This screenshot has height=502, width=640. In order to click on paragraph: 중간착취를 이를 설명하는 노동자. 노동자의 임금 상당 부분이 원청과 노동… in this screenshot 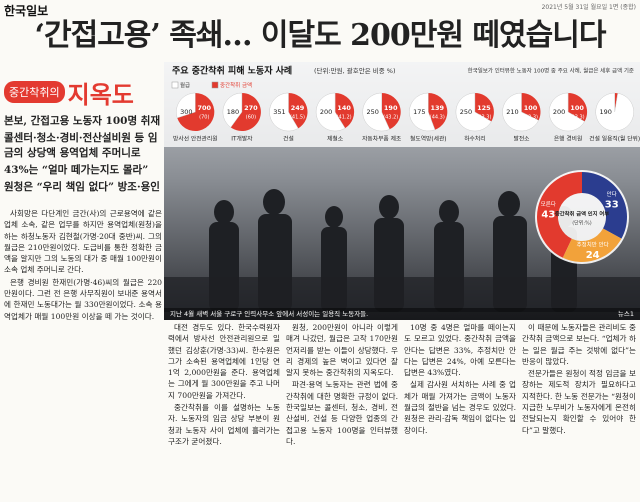, I will do `click(224, 424)`.